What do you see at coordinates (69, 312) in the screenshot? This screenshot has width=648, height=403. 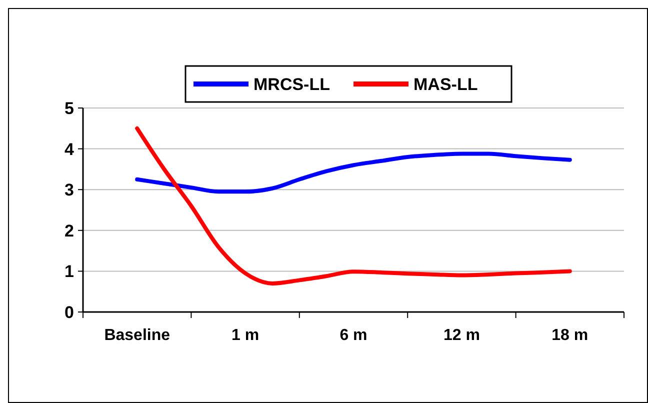 I see `y-tick-label: 0` at bounding box center [69, 312].